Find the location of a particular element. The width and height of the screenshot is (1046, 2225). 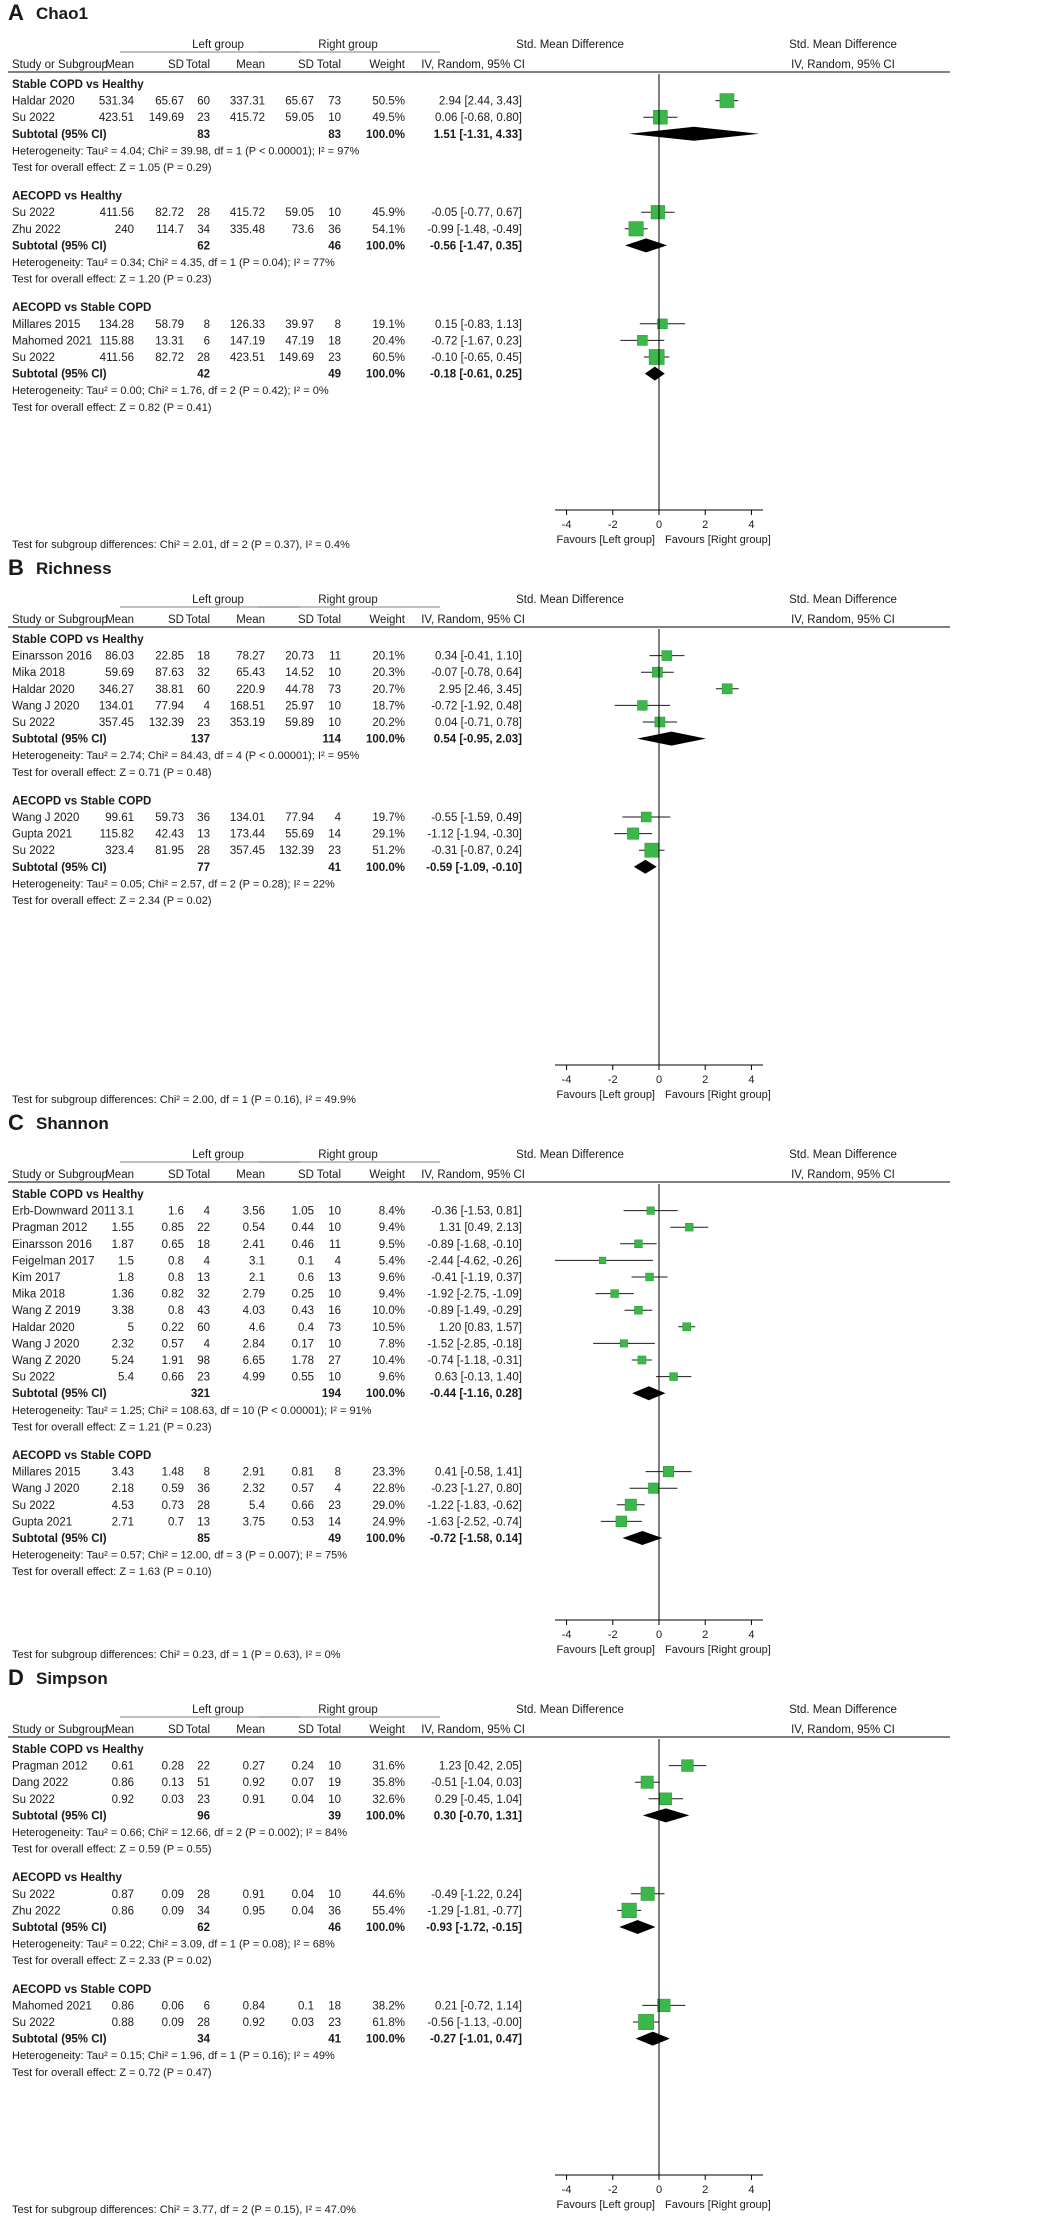

study-name: Su 2022 is located at coordinates (33, 723).